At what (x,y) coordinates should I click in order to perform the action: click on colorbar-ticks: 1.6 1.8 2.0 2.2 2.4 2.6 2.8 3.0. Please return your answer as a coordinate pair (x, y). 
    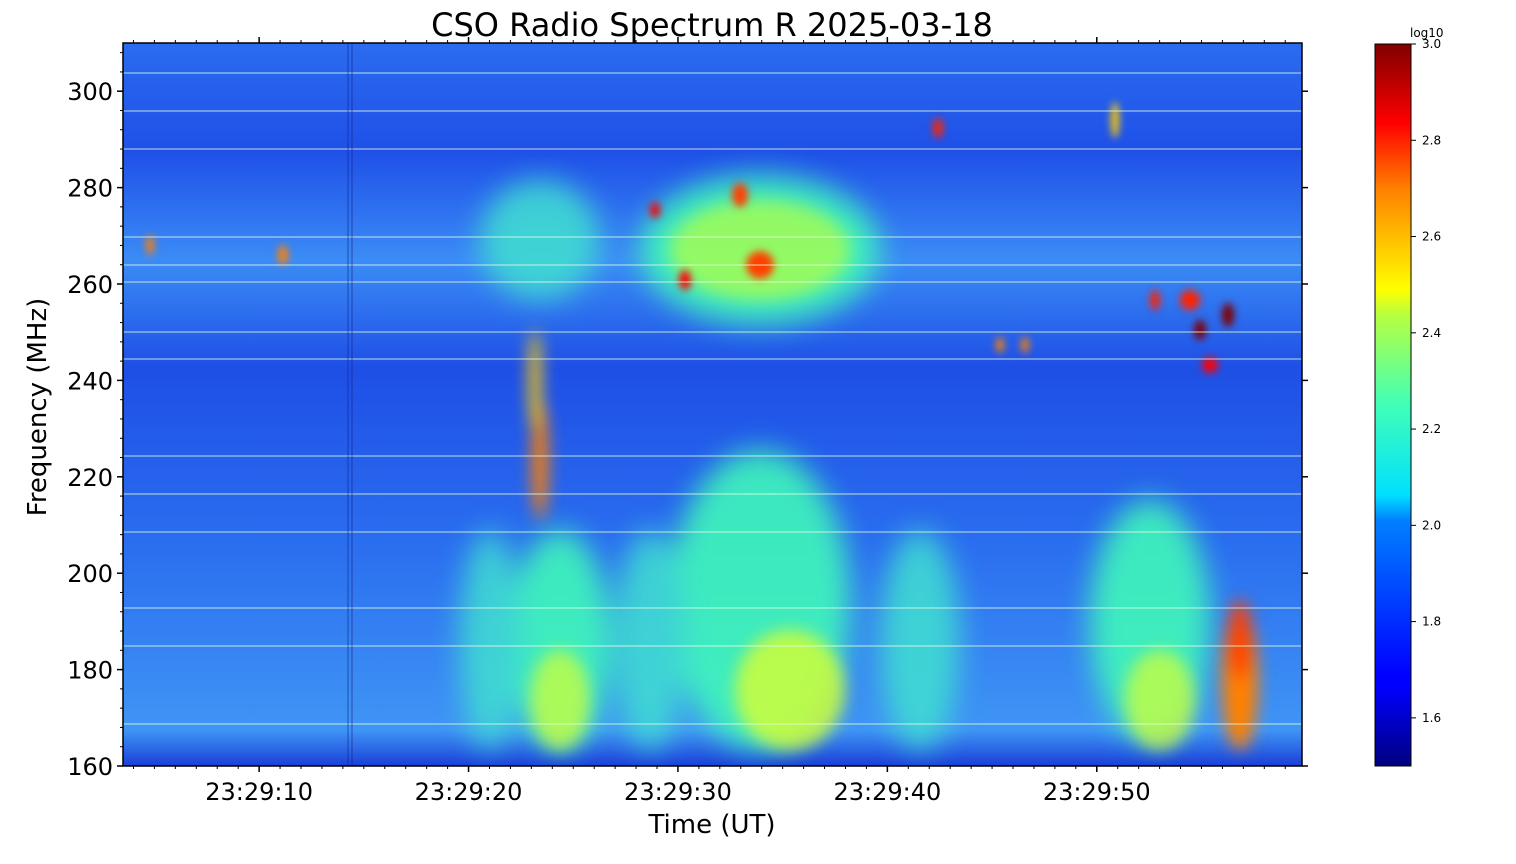
    Looking at the image, I should click on (1426, 381).